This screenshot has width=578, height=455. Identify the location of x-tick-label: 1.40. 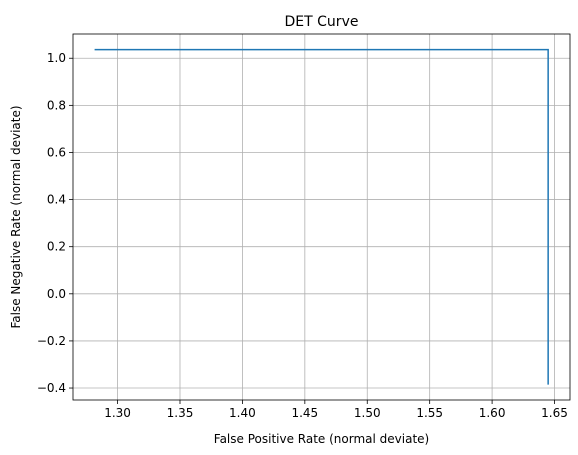
(242, 413).